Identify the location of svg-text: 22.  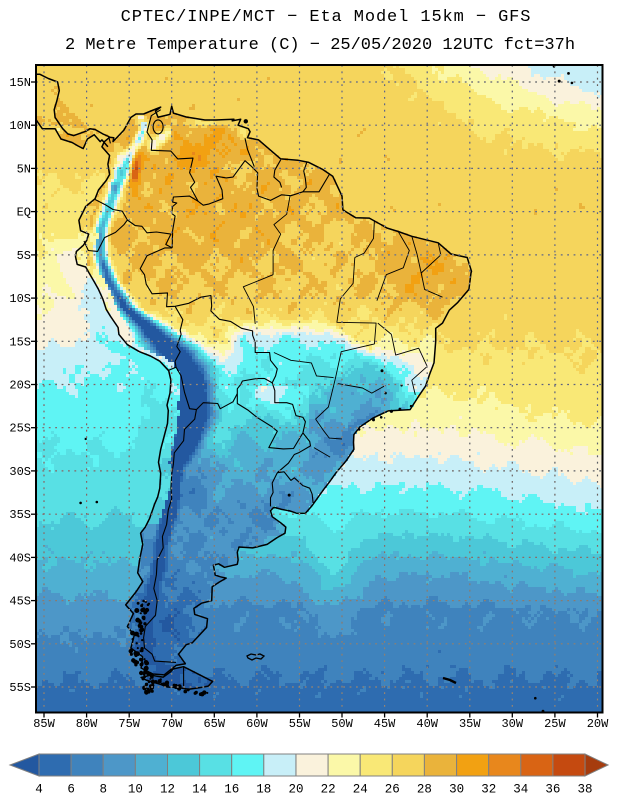
(328, 790).